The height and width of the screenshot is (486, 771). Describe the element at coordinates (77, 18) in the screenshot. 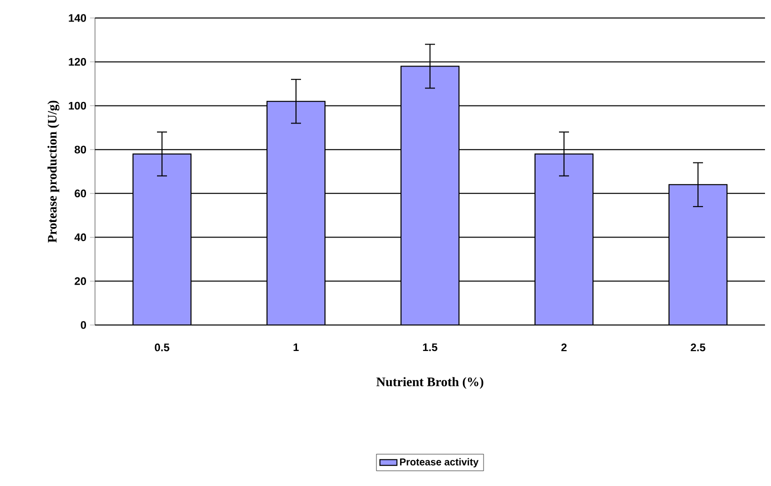

I see `y-tick-label: 140` at that location.